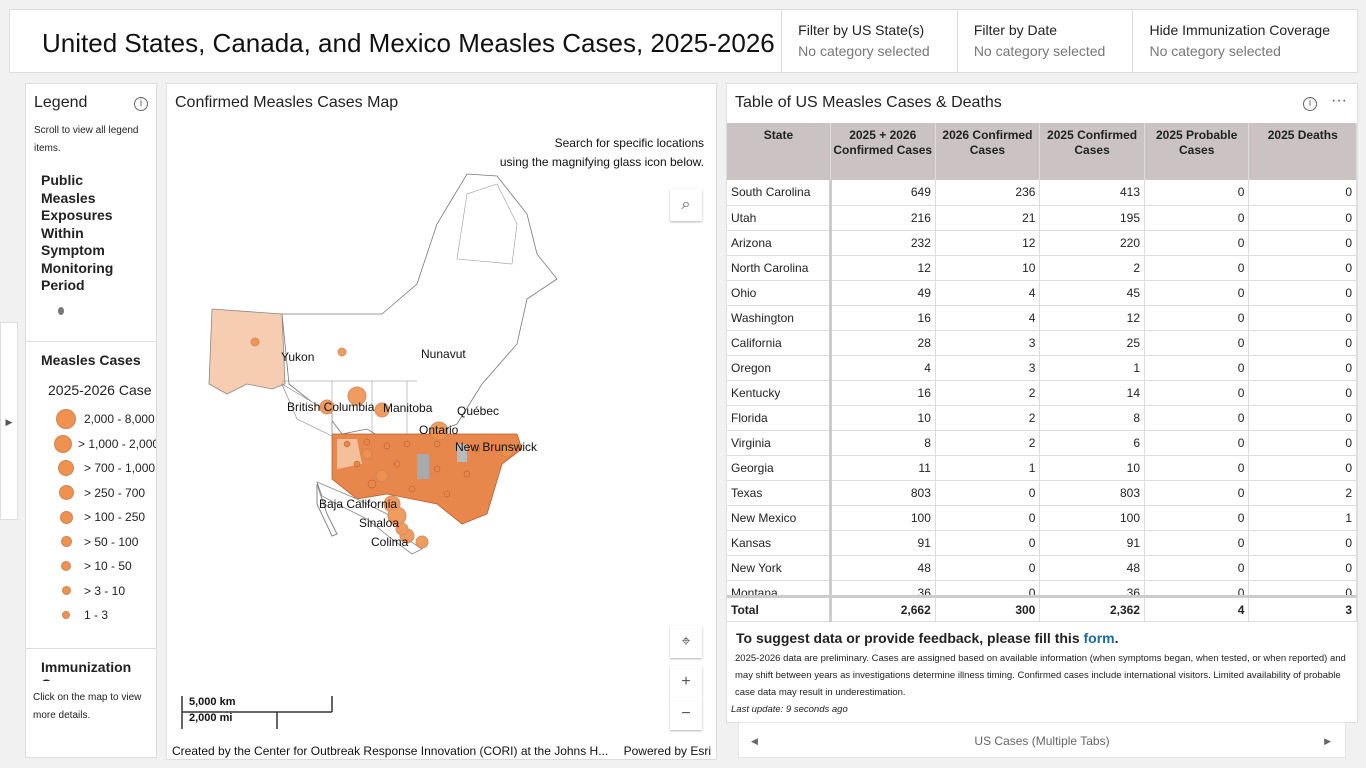 This screenshot has width=1366, height=768. What do you see at coordinates (1327, 741) in the screenshot?
I see `next-tab-button: ▶` at bounding box center [1327, 741].